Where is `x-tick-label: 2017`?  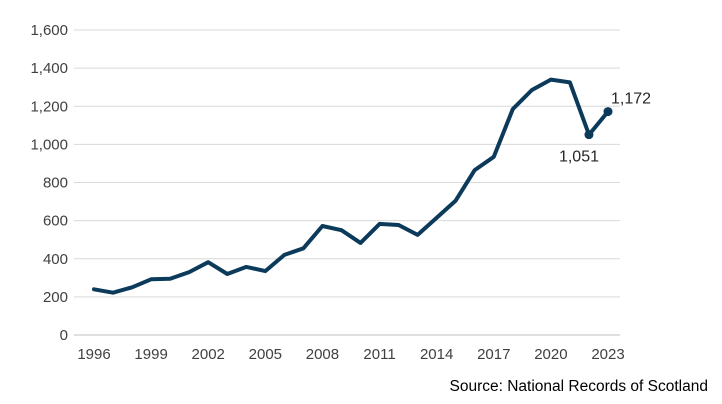
x-tick-label: 2017 is located at coordinates (493, 354).